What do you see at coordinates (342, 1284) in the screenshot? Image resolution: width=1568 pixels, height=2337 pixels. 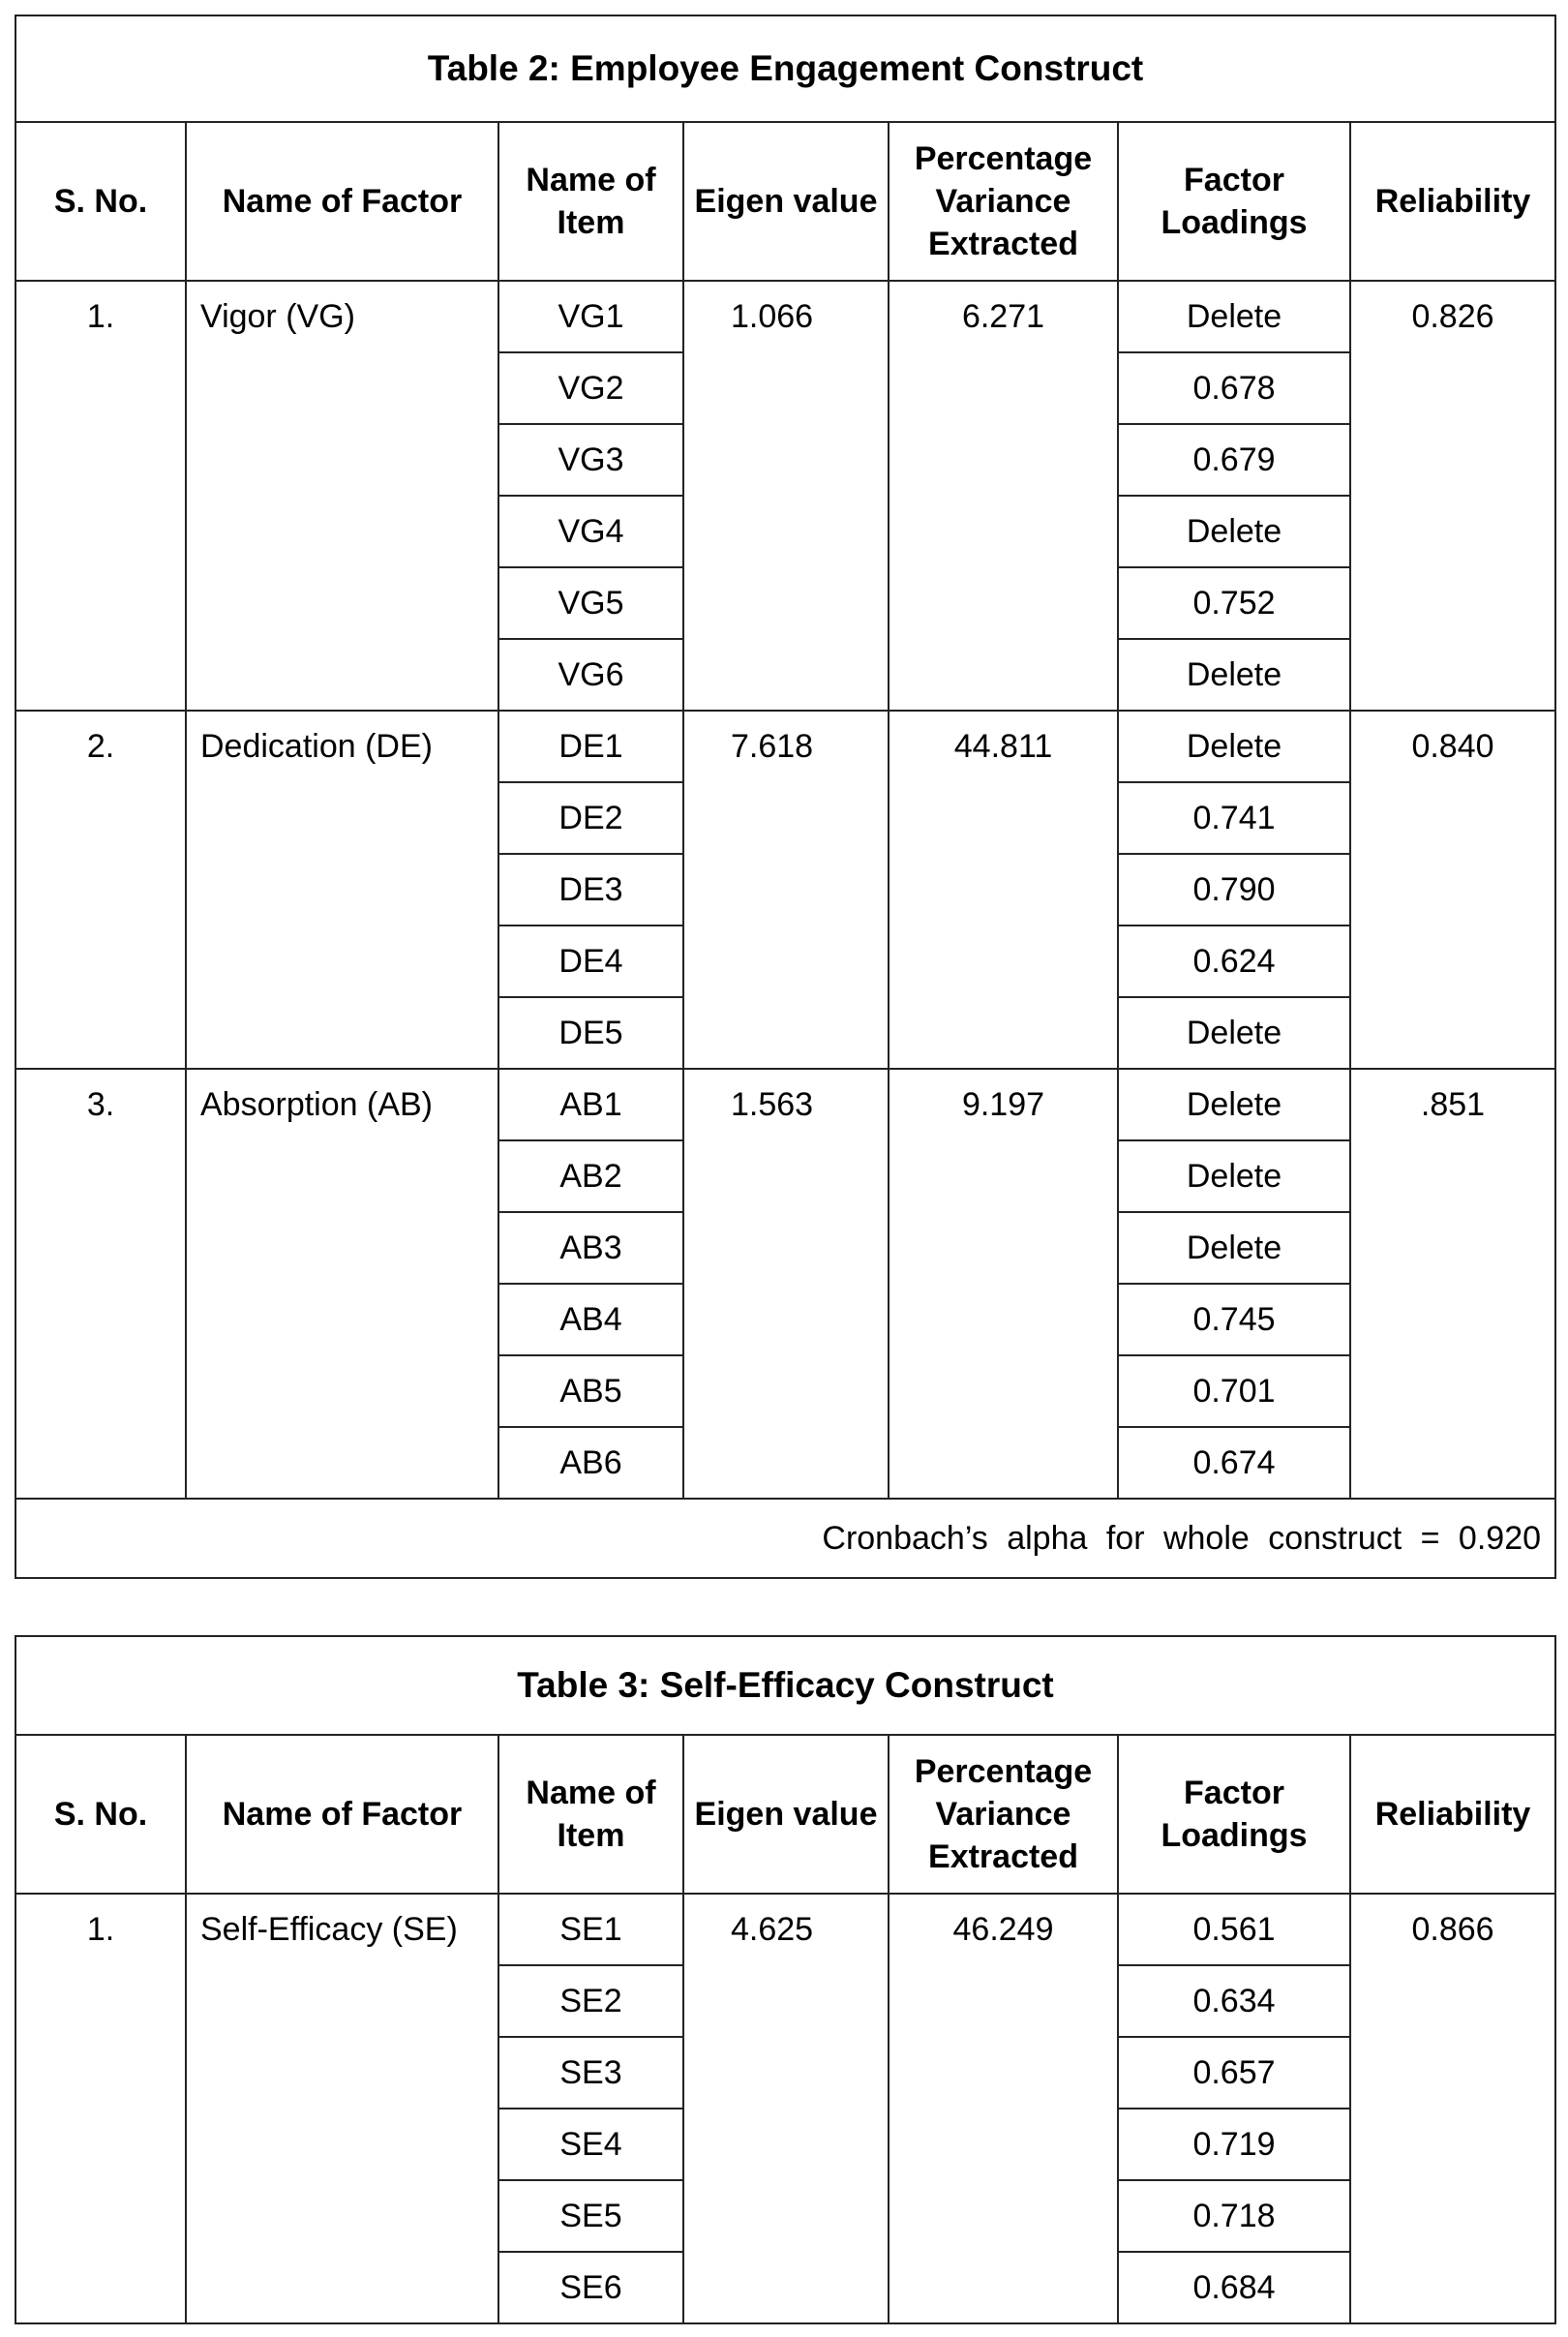 I see `factor-name: Absorption (AB)` at bounding box center [342, 1284].